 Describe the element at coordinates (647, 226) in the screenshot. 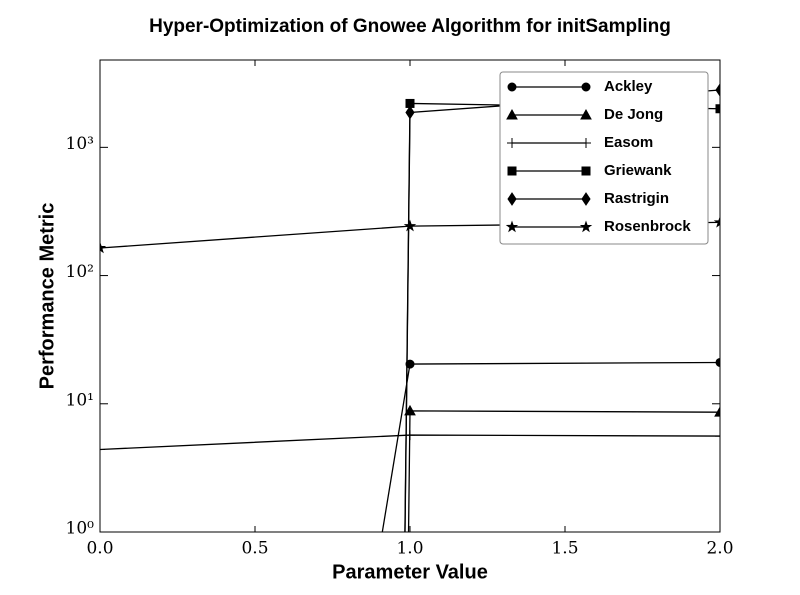

I see `legend-label: Rosenbrock` at that location.